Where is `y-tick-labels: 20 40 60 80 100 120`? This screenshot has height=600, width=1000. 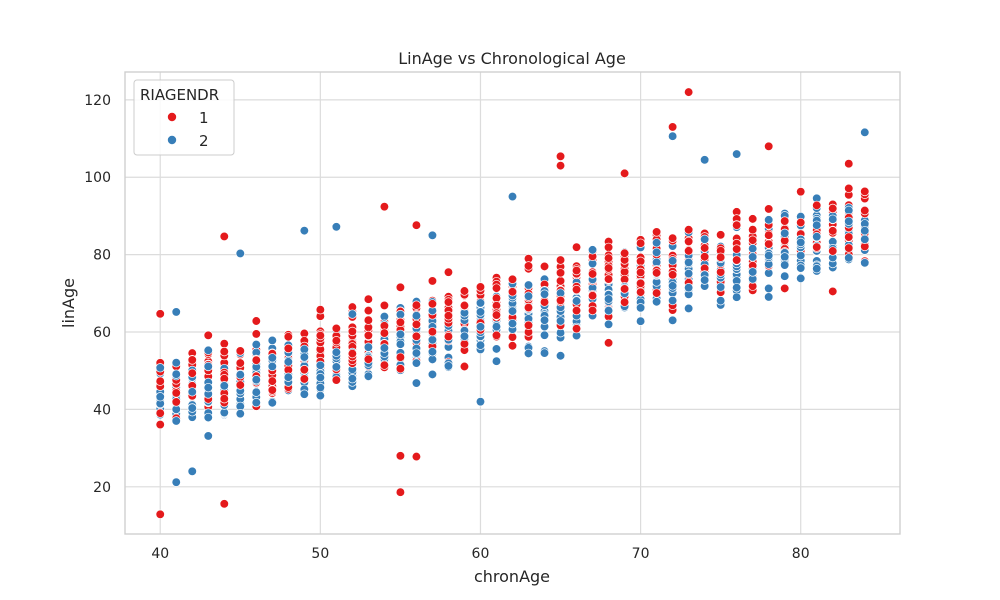 y-tick-labels: 20 40 60 80 100 120 is located at coordinates (97, 294).